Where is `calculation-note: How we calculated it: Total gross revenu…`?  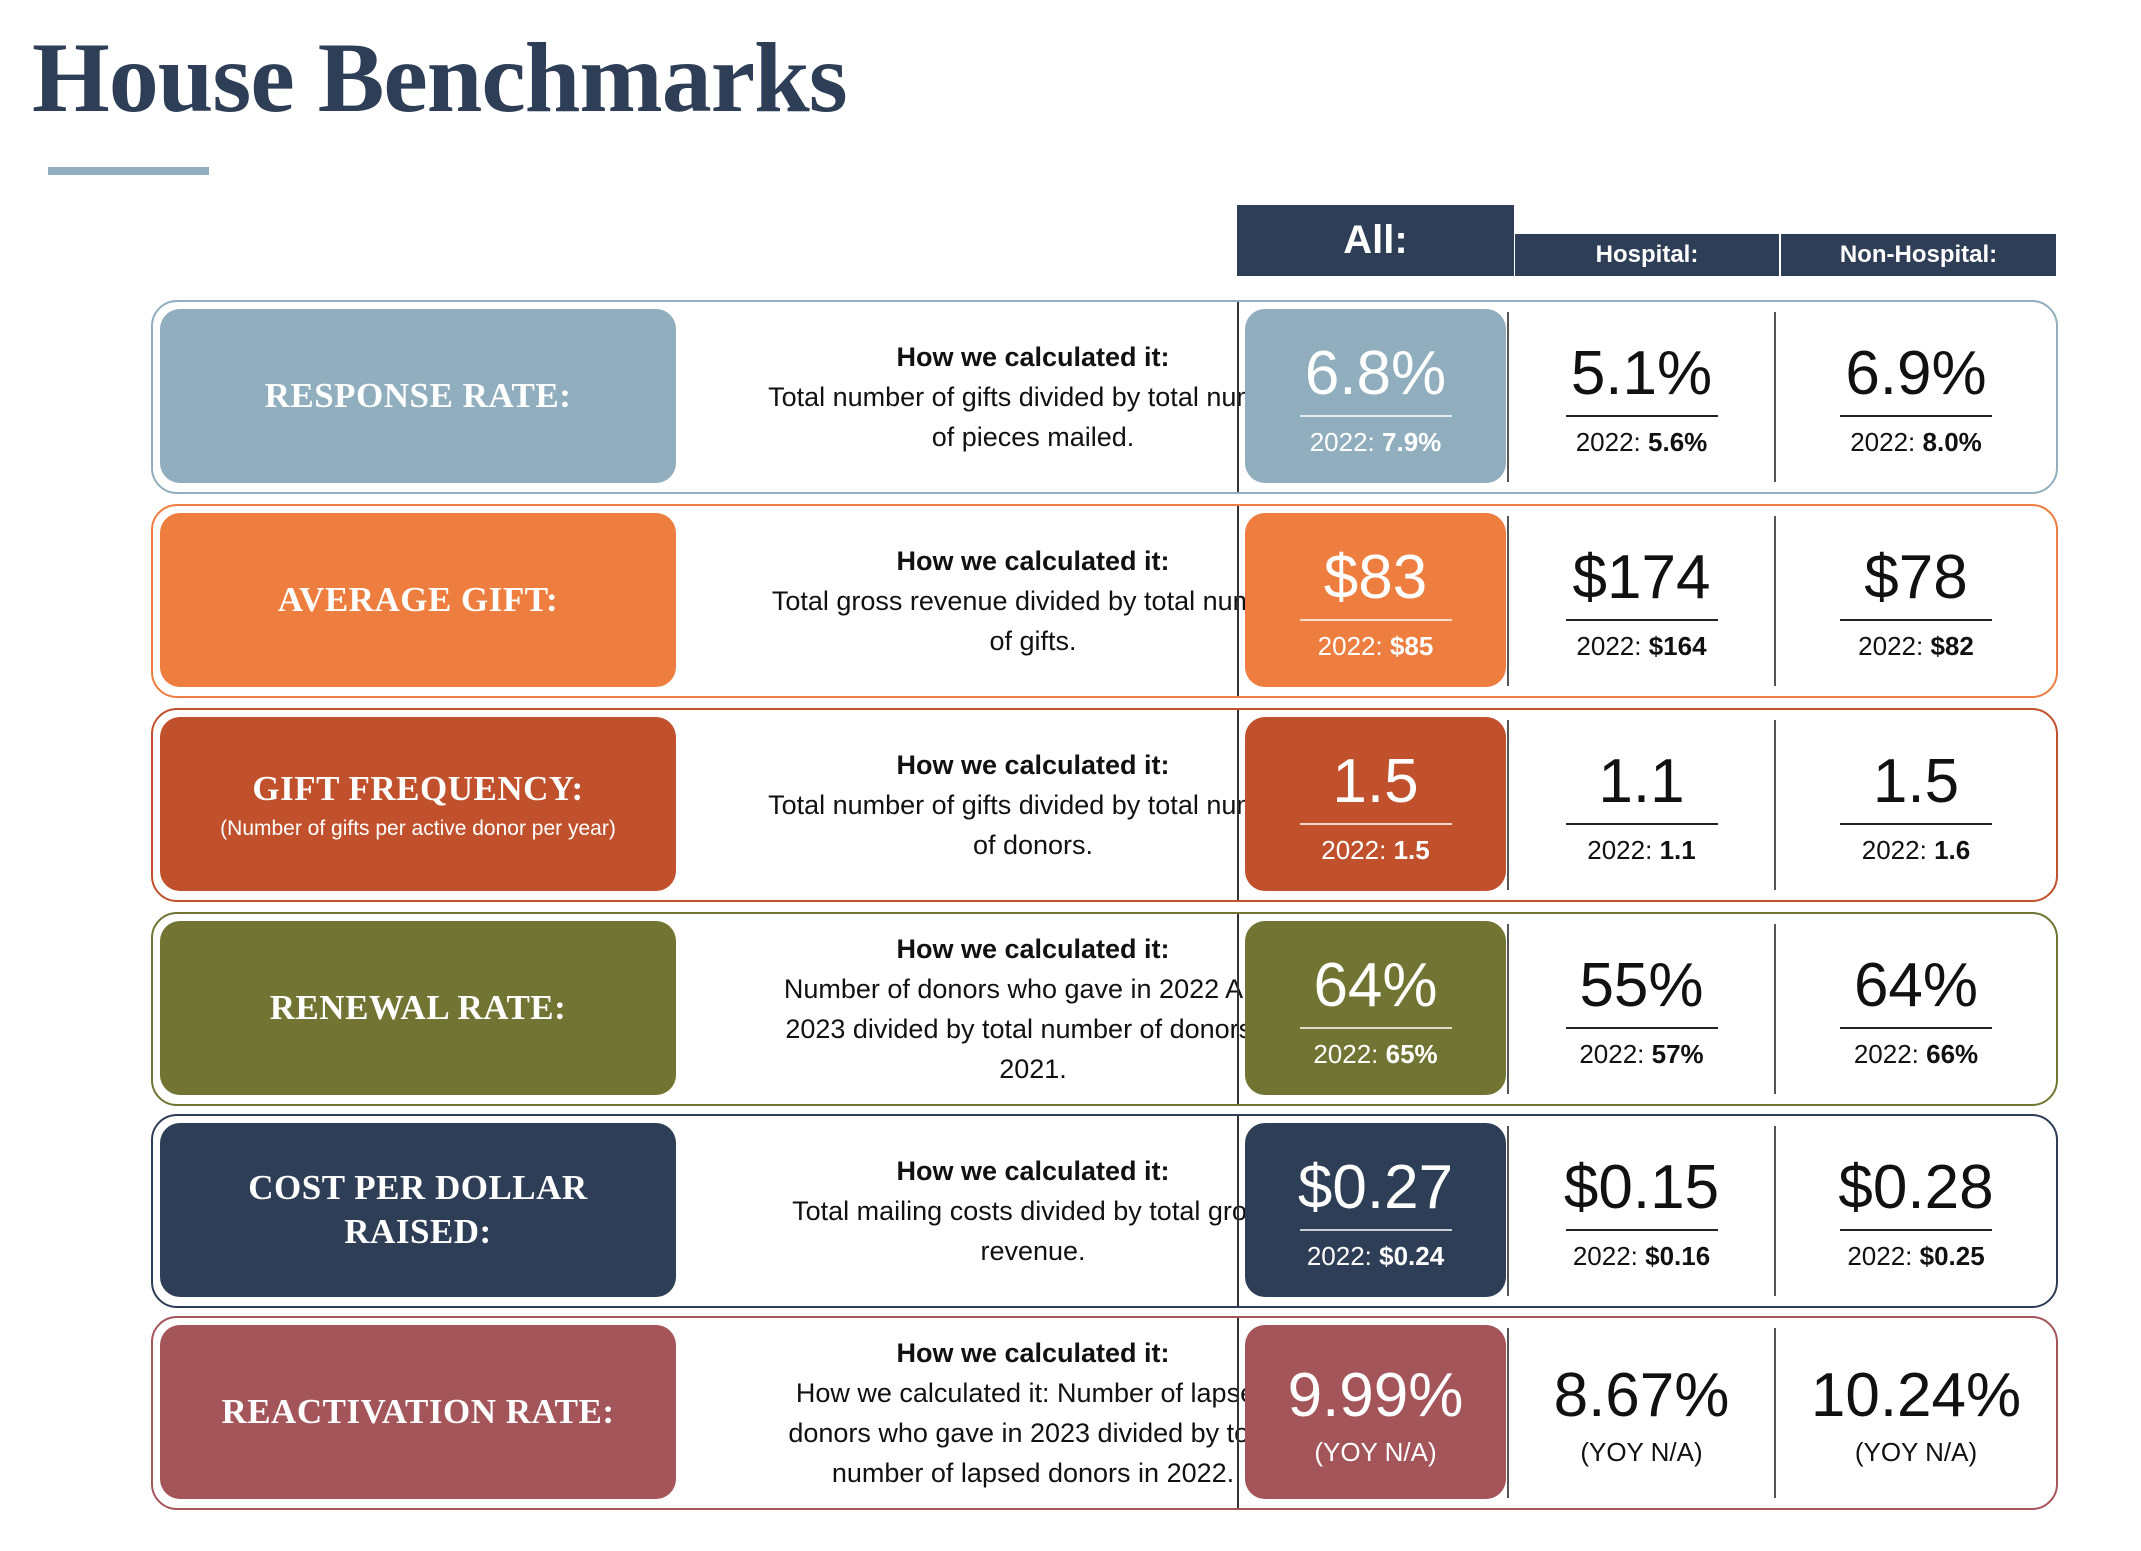
calculation-note: How we calculated it: Total gross revenu… is located at coordinates (1033, 601).